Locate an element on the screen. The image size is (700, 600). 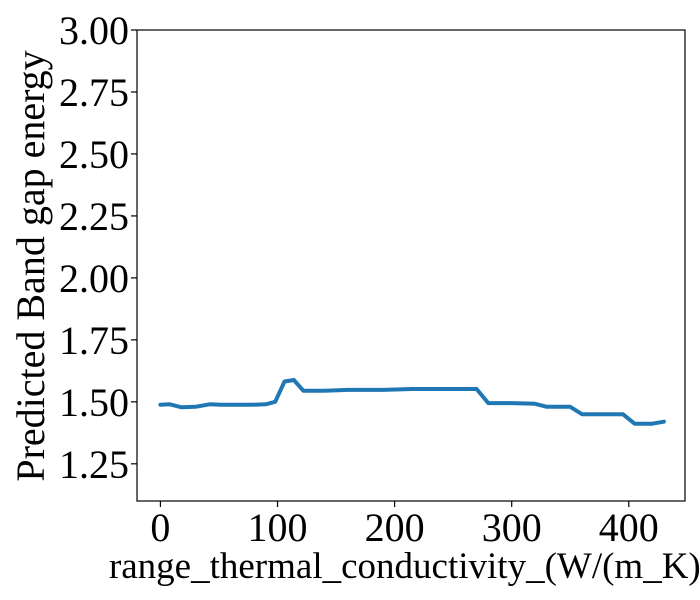
y-axis-label: Predicted Band gap energy is located at coordinates (30, 265).